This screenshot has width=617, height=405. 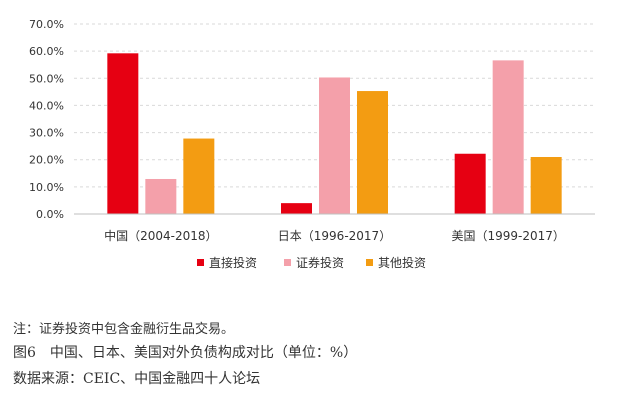 What do you see at coordinates (46, 24) in the screenshot?
I see `y-tick-label: 70.0%` at bounding box center [46, 24].